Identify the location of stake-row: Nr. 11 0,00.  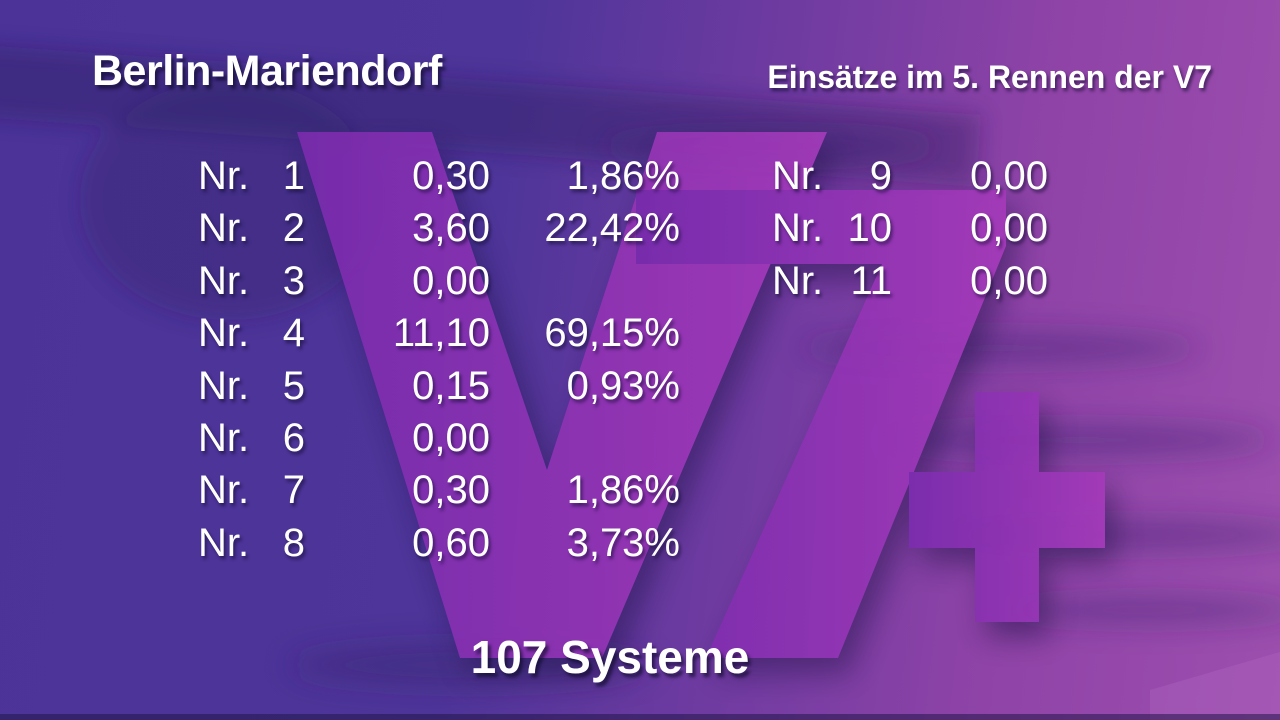
(910, 281).